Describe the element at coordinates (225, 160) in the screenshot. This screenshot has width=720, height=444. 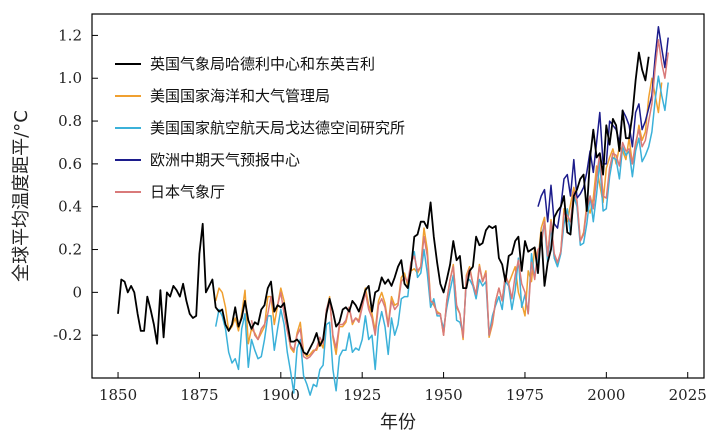
I see `legend-label-3: 欧洲中期天气预报中心` at that location.